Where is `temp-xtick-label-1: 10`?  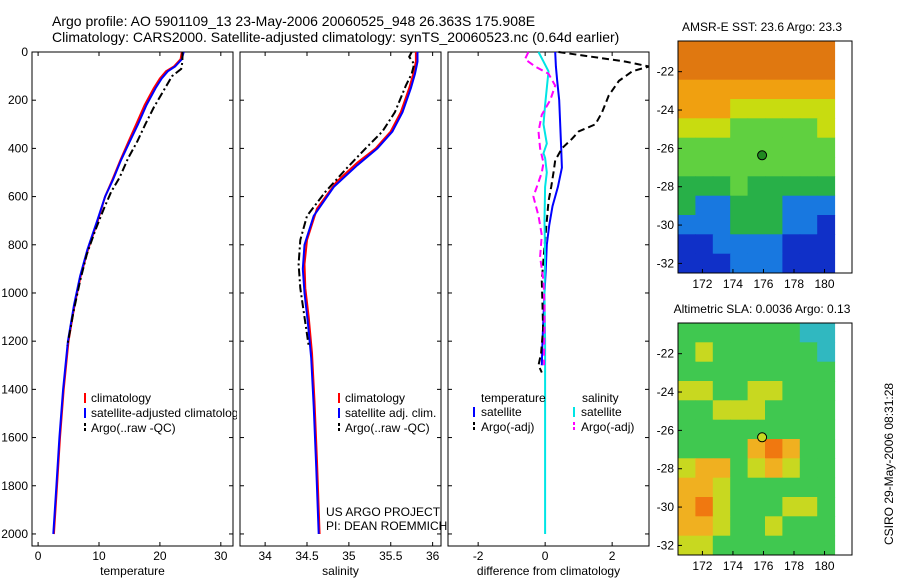
temp-xtick-label-1: 10 is located at coordinates (99, 556).